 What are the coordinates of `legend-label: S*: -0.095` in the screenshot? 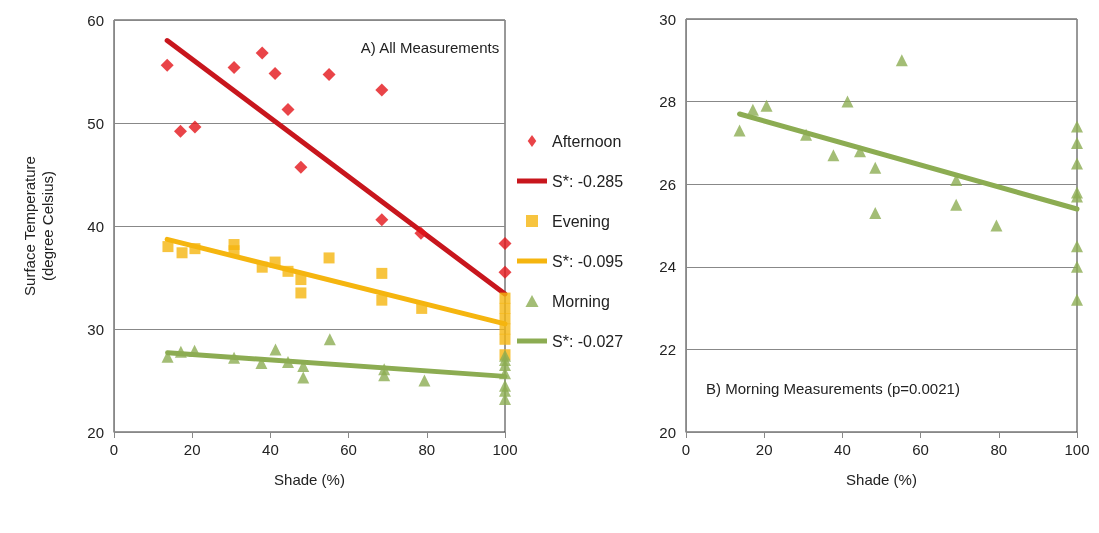 It's located at (588, 261).